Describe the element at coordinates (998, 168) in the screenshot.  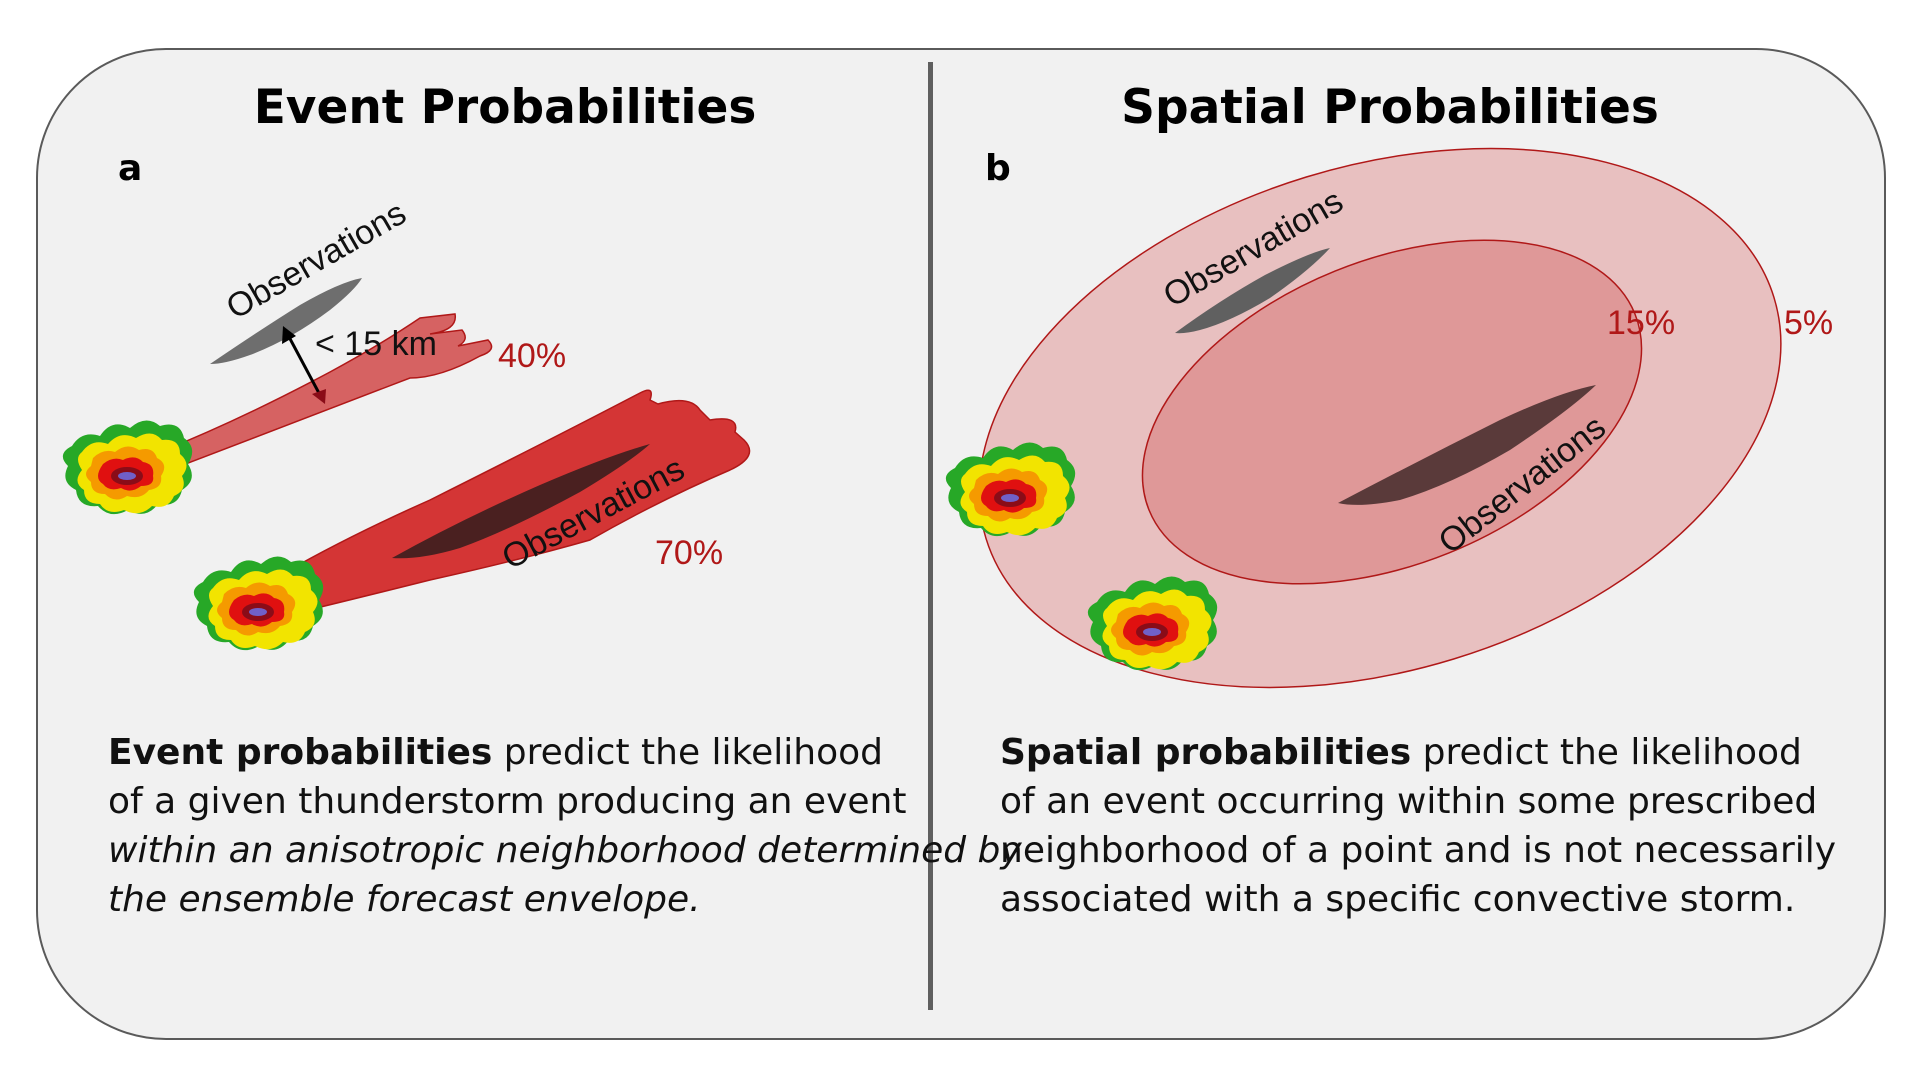
I see `panel-label-b: b` at that location.